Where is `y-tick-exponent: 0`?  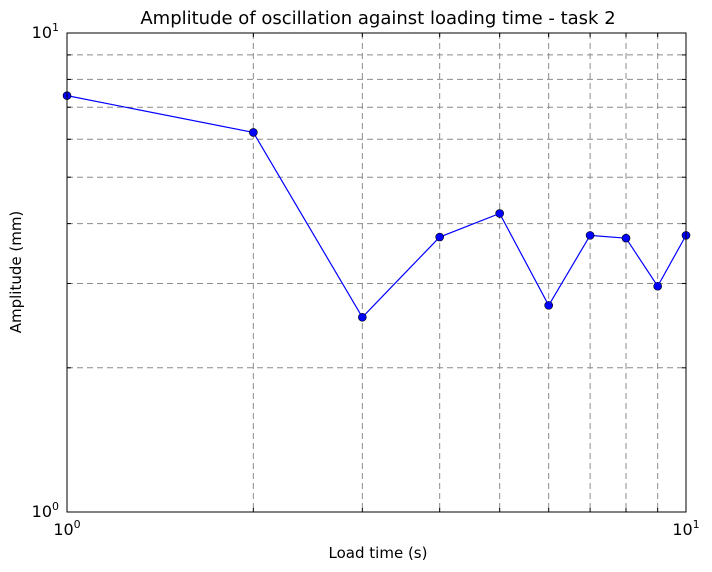 y-tick-exponent: 0 is located at coordinates (55, 506).